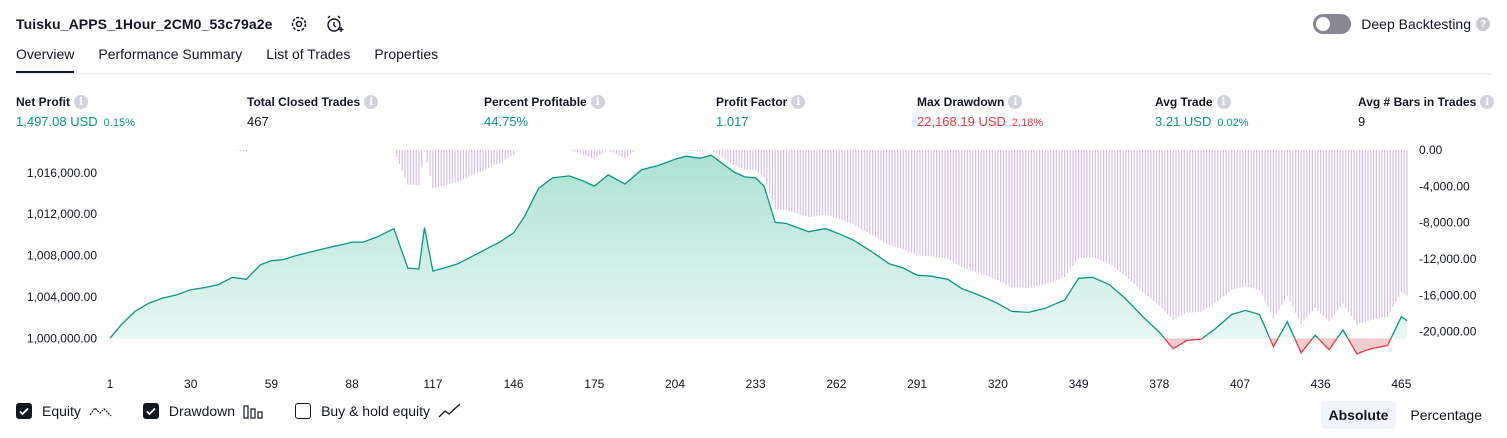  Describe the element at coordinates (1417, 102) in the screenshot. I see `metric-label: Avg # Bars in Trades` at that location.